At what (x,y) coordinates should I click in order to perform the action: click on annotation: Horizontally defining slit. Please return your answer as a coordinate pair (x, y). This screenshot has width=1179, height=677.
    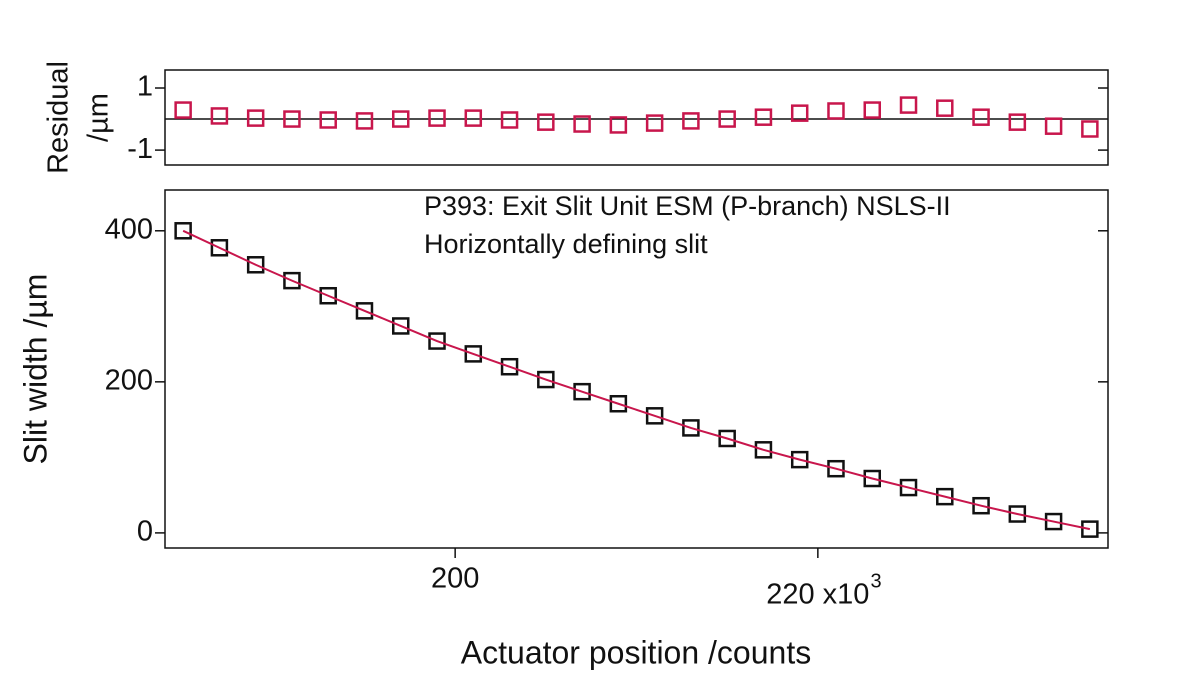
    Looking at the image, I should click on (566, 244).